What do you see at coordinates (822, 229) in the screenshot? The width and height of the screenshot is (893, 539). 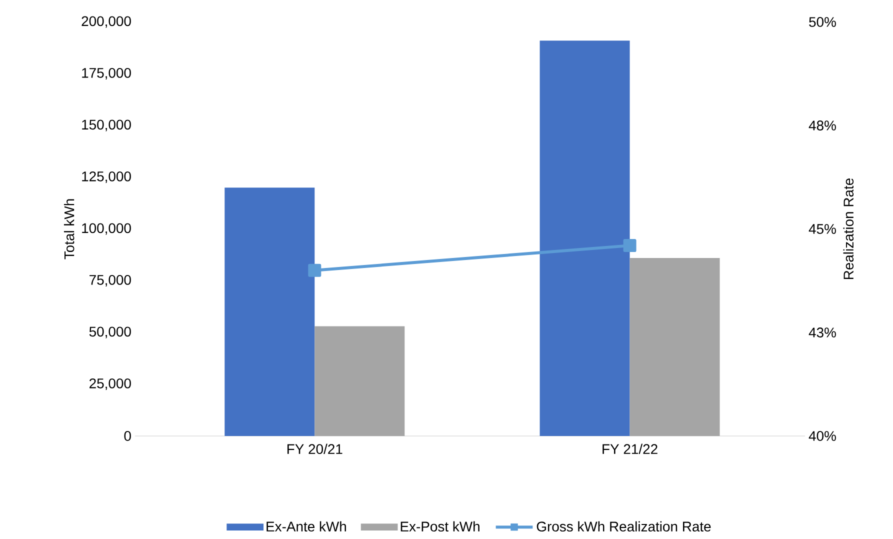 I see `y2-tick-label: 45%` at bounding box center [822, 229].